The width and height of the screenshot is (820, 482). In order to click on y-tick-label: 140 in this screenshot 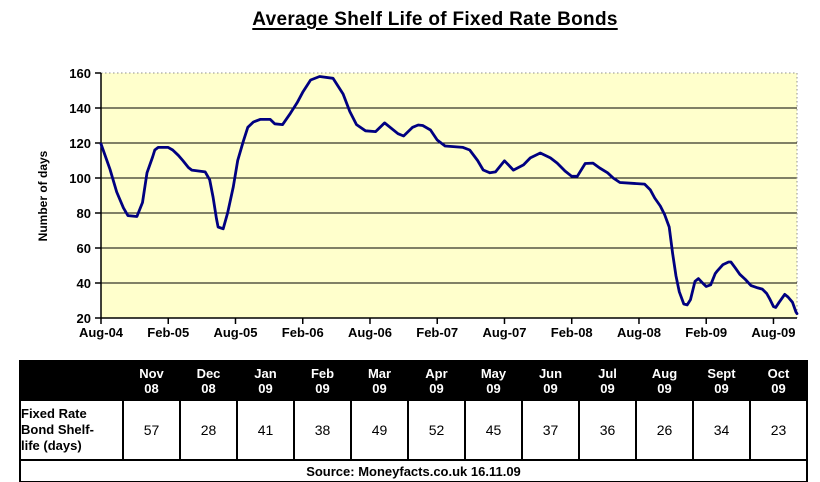, I will do `click(80, 108)`.